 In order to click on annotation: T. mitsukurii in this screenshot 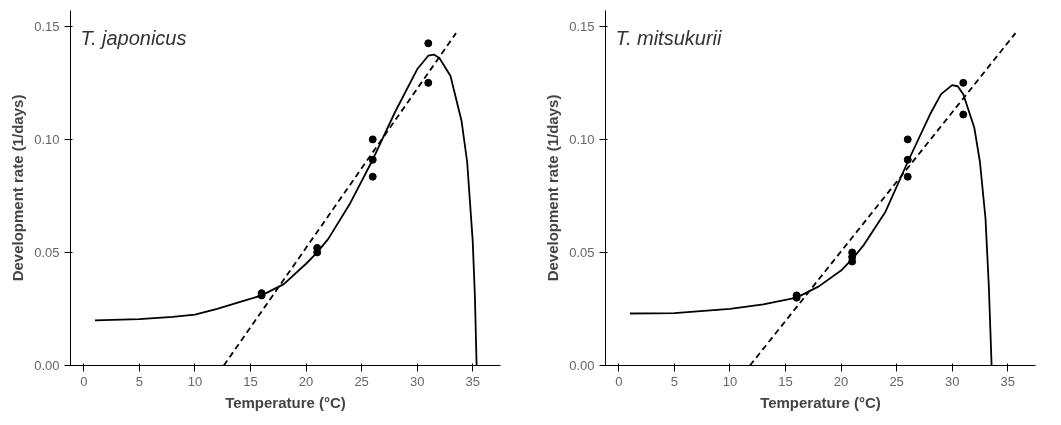, I will do `click(668, 37)`.